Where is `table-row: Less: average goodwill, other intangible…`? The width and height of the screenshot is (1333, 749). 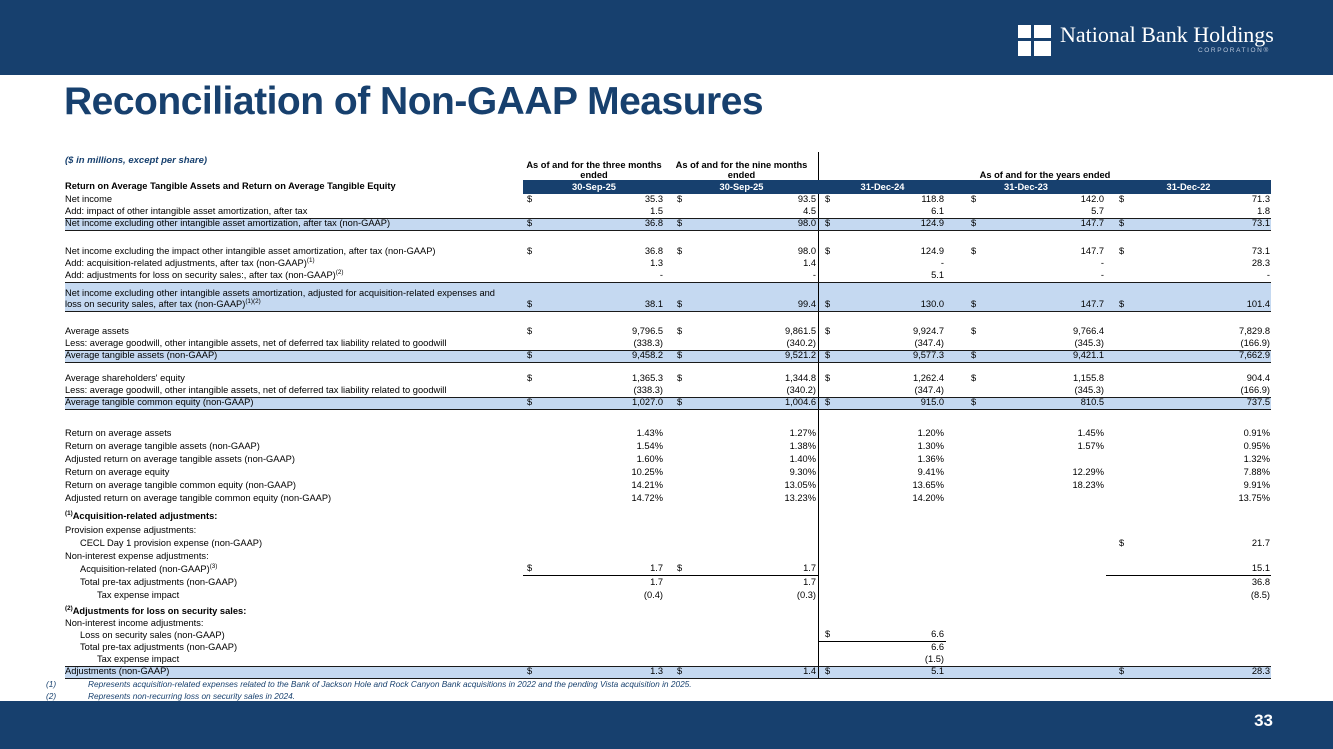
table-row: Less: average goodwill, other intangible… is located at coordinates (668, 344).